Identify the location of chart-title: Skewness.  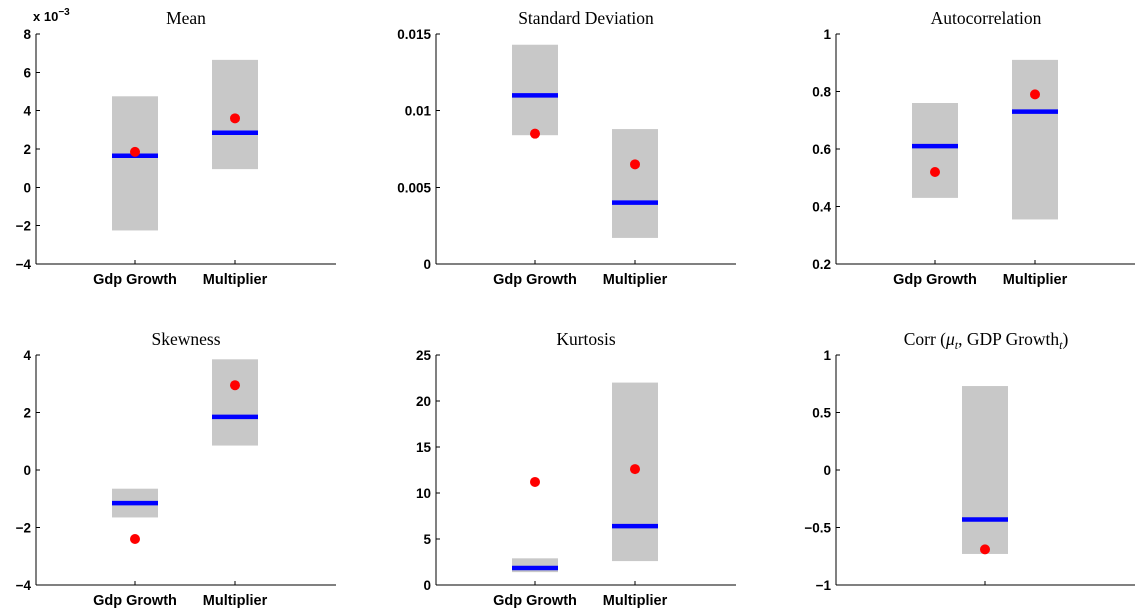
(185, 339).